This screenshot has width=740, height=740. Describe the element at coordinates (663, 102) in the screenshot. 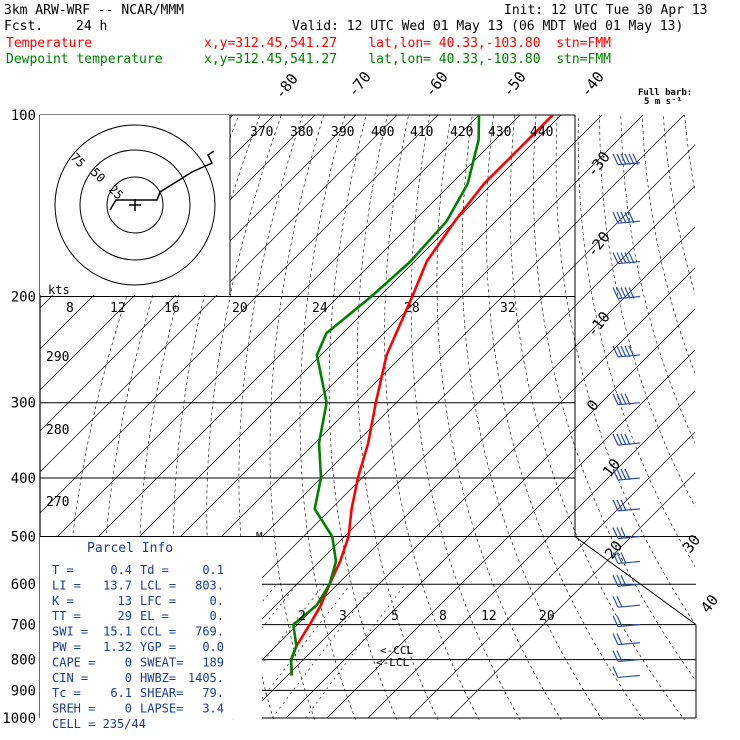

I see `barb-legend-value: 5 m s⁻¹` at that location.